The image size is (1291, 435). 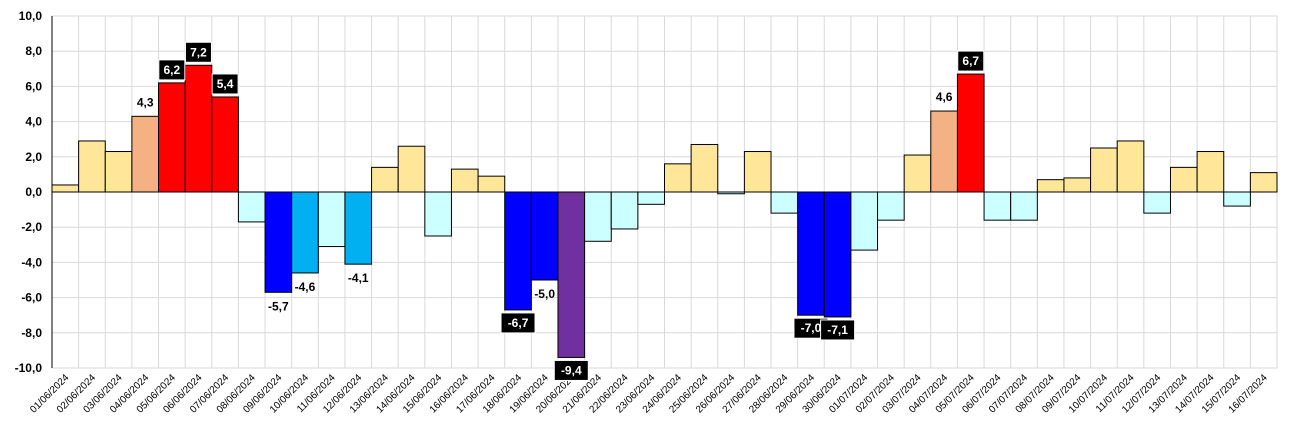 I want to click on data-label: 4,3, so click(x=145, y=102).